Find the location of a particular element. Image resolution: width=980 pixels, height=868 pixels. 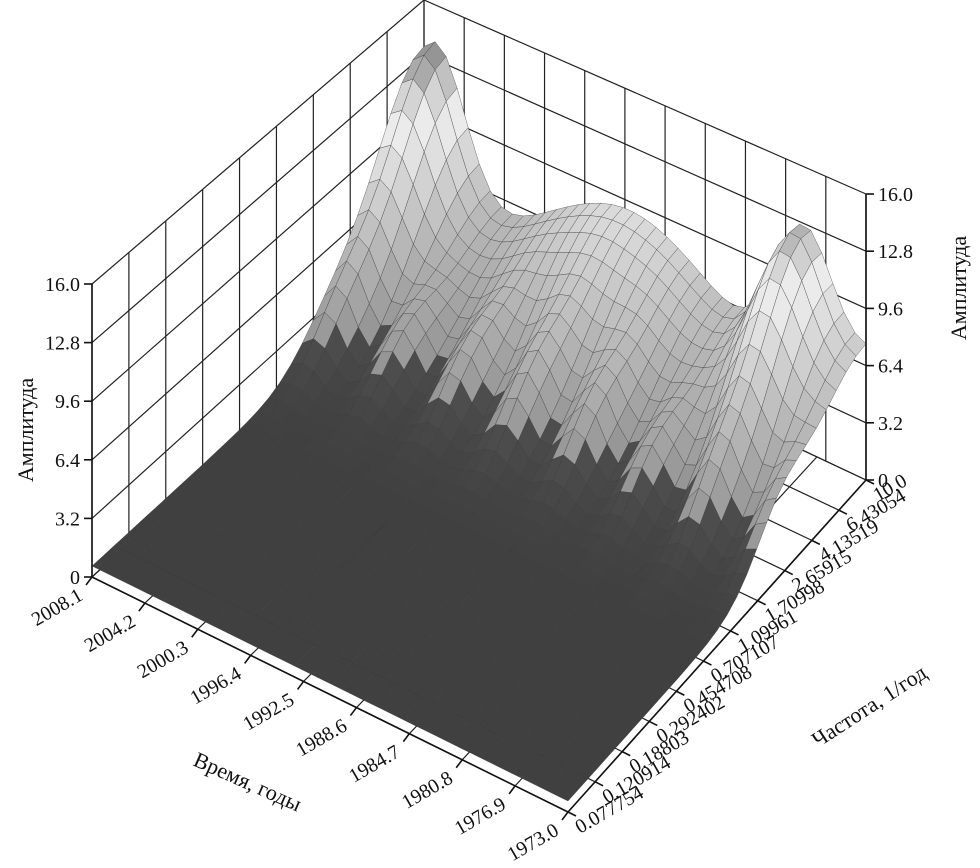

z-tick-label-right: 3.2 is located at coordinates (890, 424).